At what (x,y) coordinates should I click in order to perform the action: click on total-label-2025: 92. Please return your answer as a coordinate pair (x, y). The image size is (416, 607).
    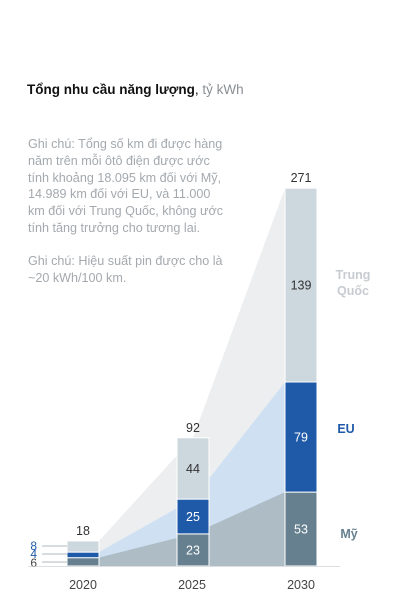
    Looking at the image, I should click on (193, 428).